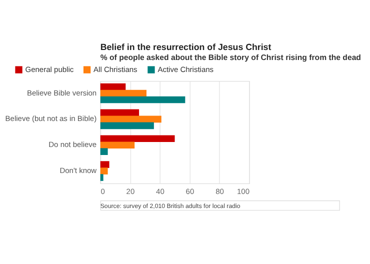 The height and width of the screenshot is (264, 370). Describe the element at coordinates (160, 191) in the screenshot. I see `x-tick-label: 40` at that location.